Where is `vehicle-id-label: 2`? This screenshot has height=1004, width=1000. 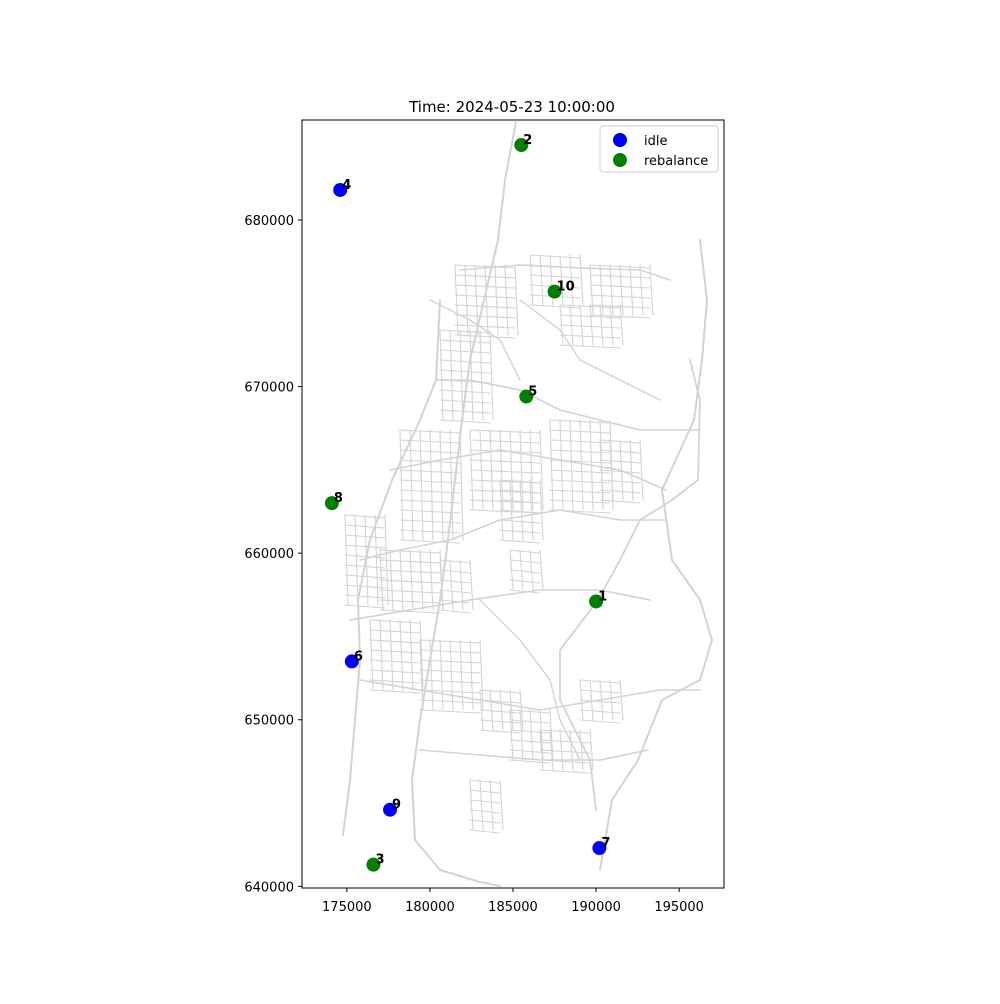
vehicle-id-label: 2 is located at coordinates (527, 140).